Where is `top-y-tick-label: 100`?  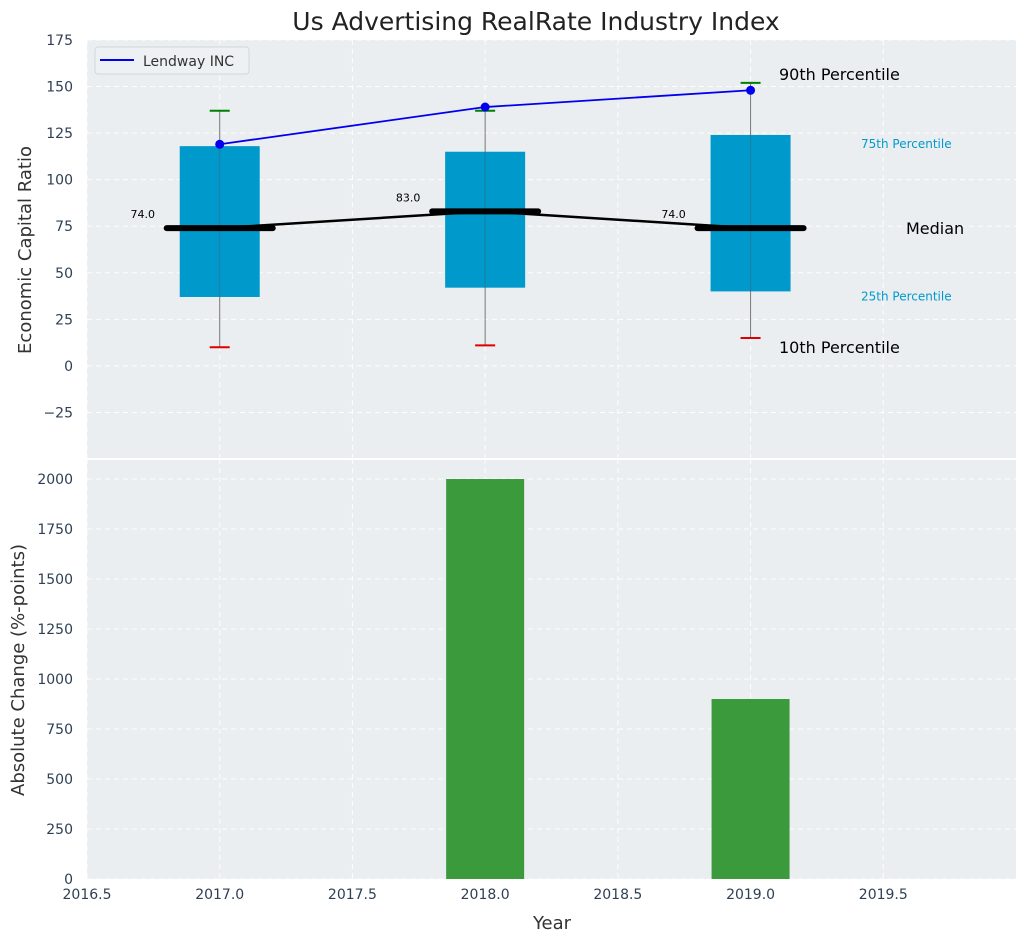 top-y-tick-label: 100 is located at coordinates (59, 181).